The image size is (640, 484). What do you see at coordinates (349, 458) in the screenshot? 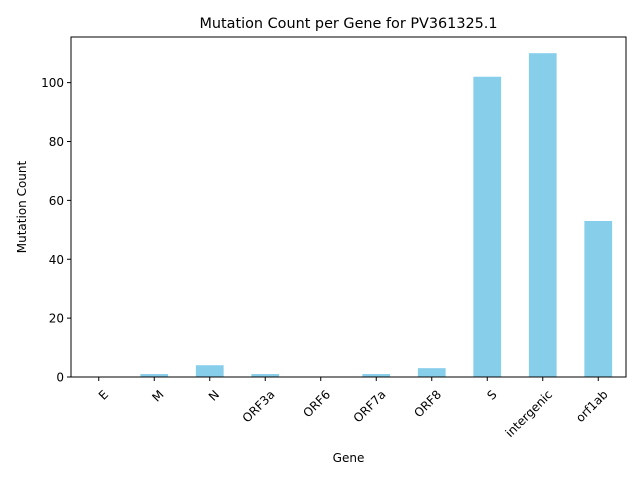
I see `x-axis-label: Gene` at bounding box center [349, 458].